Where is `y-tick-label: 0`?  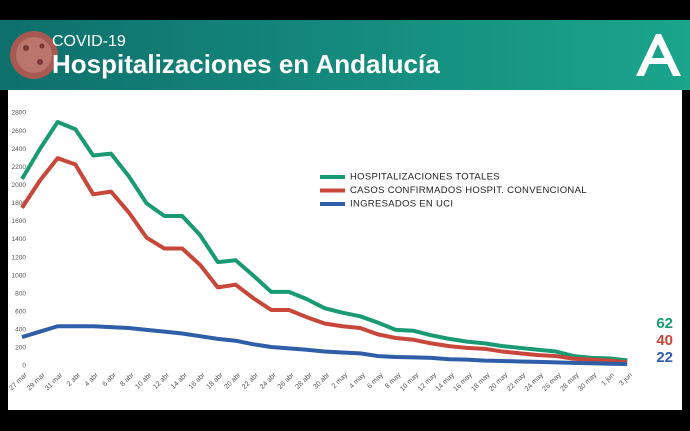
y-tick-label: 0 is located at coordinates (24, 366).